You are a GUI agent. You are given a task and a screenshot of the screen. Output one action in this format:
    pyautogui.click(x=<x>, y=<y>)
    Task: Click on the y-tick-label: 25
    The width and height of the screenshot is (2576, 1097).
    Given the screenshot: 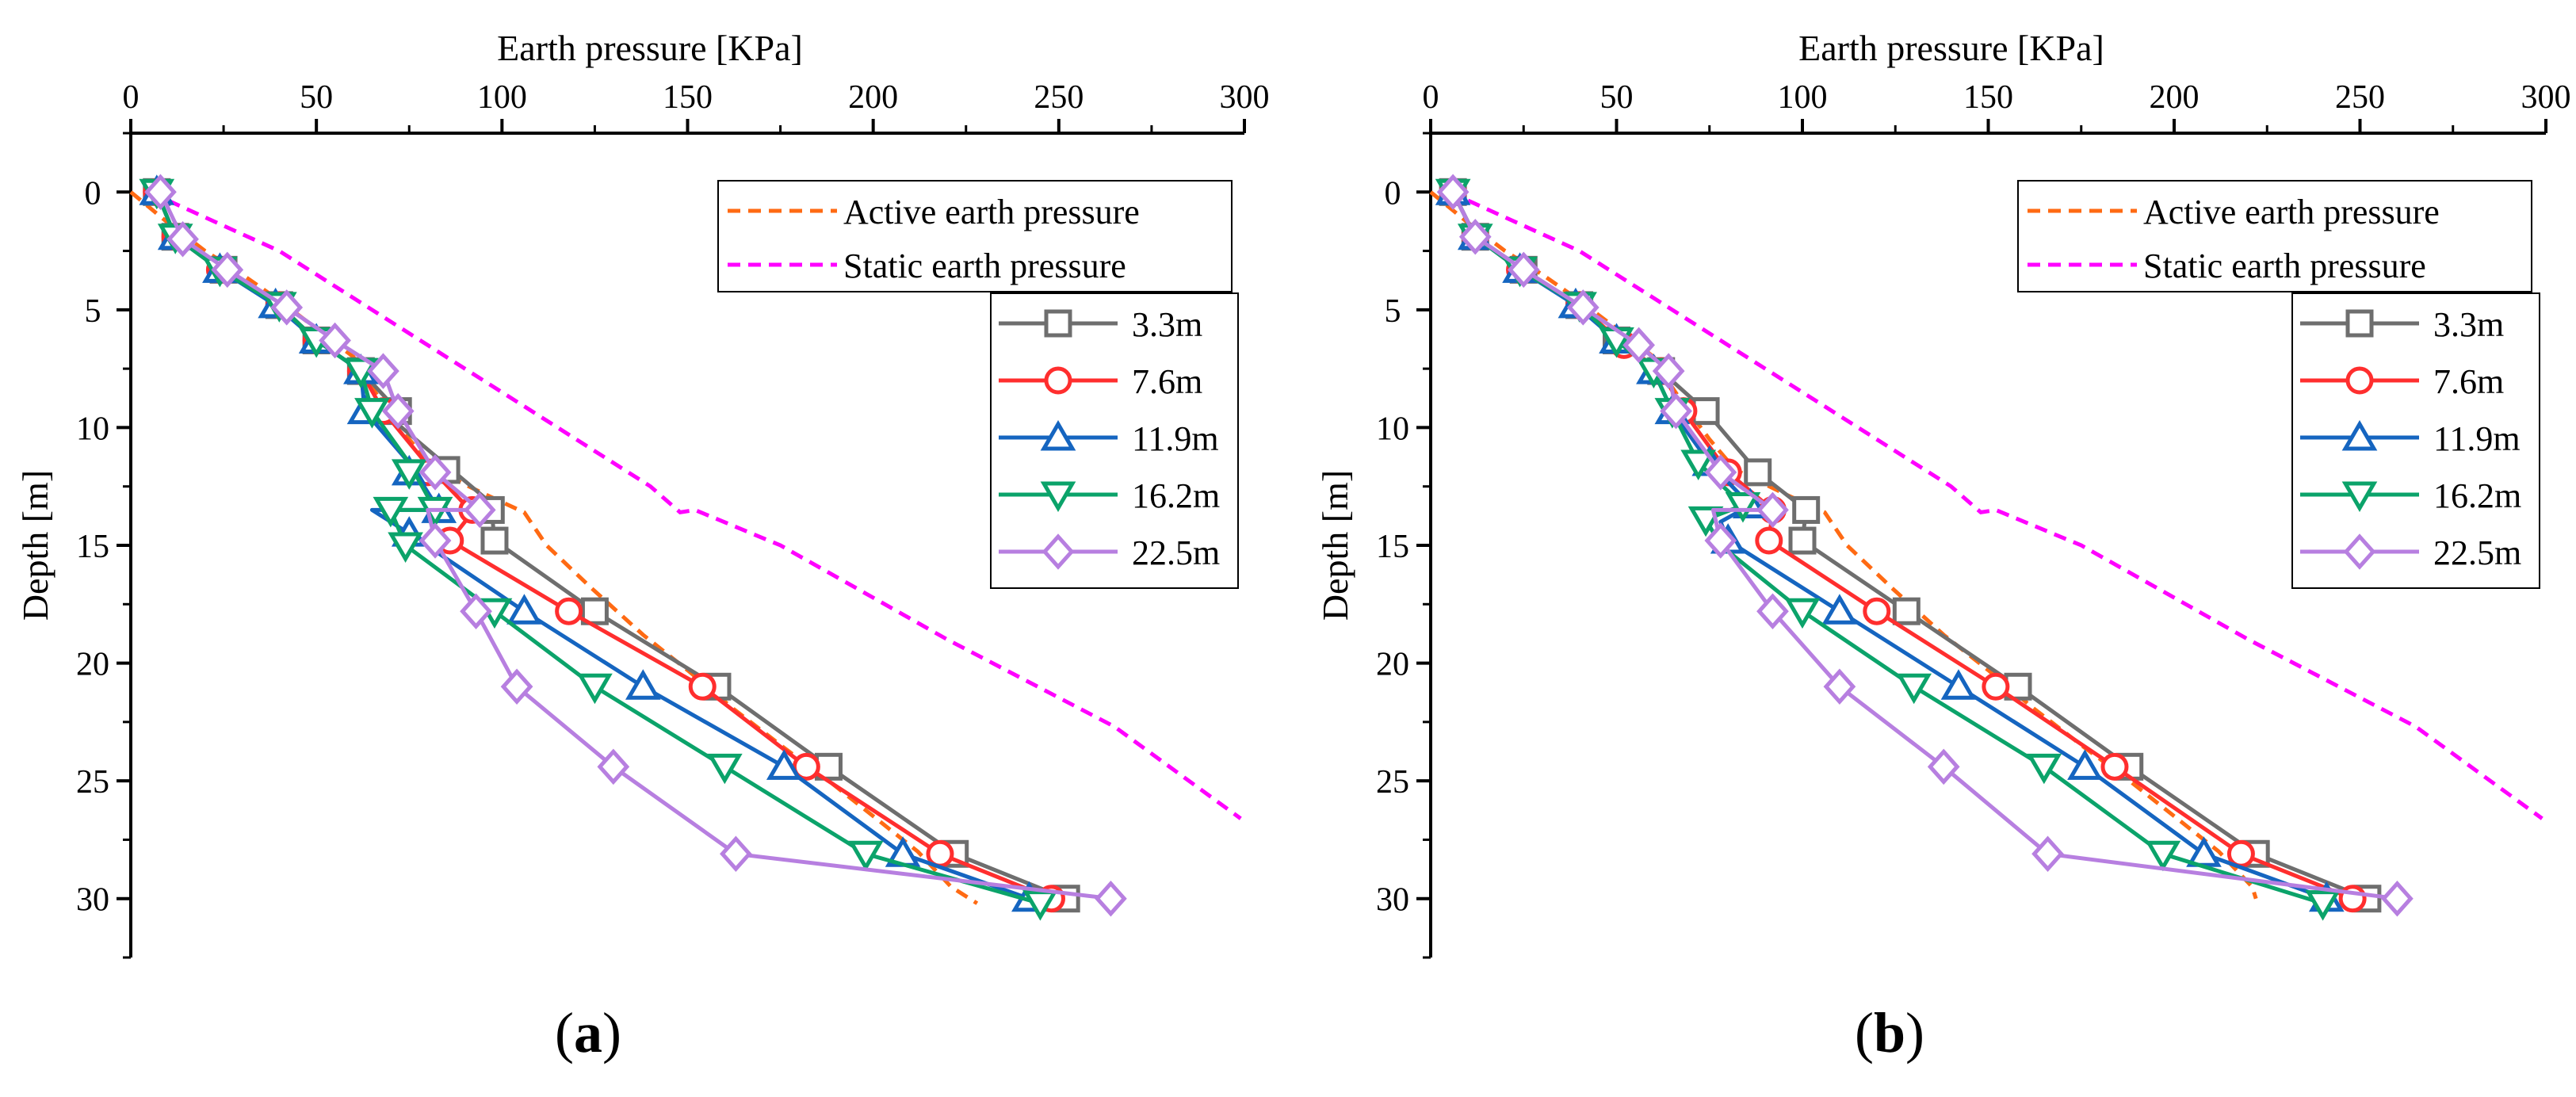 What is the action you would take?
    pyautogui.click(x=1392, y=782)
    